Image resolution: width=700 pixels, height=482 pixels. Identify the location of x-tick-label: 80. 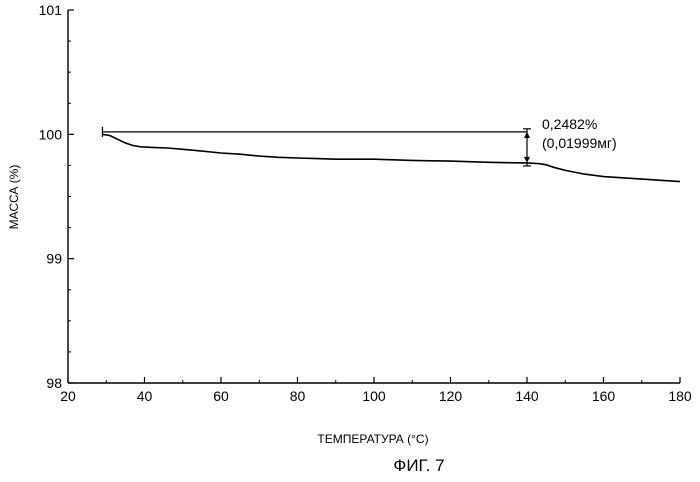
(298, 396).